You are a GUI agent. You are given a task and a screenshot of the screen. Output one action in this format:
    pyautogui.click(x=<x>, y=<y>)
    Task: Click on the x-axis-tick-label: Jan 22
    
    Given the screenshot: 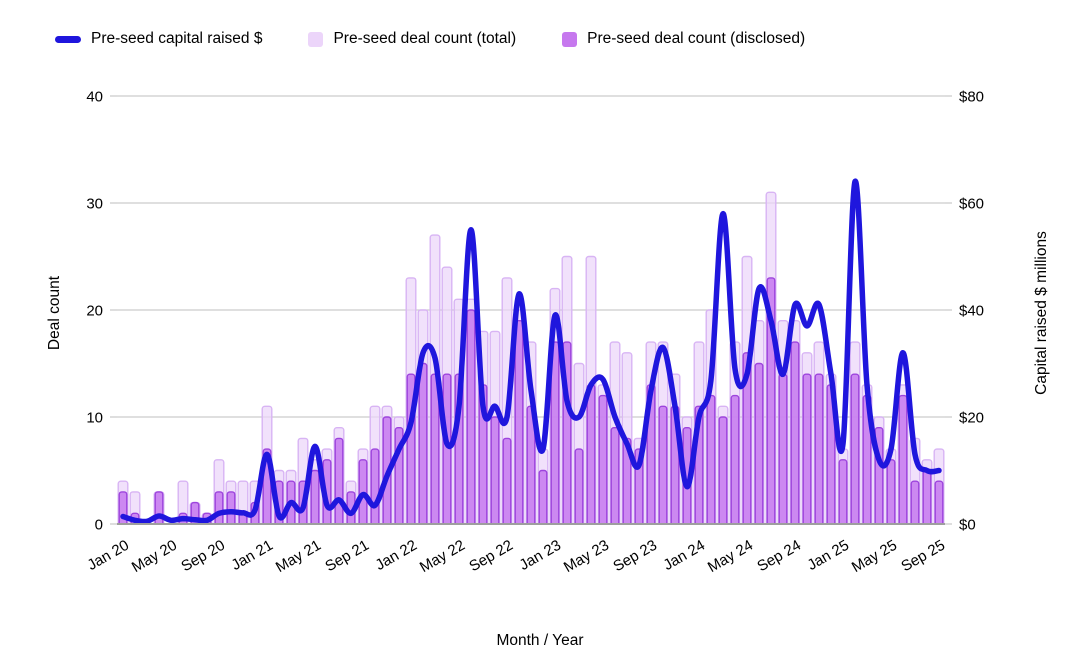 What is the action you would take?
    pyautogui.click(x=396, y=555)
    